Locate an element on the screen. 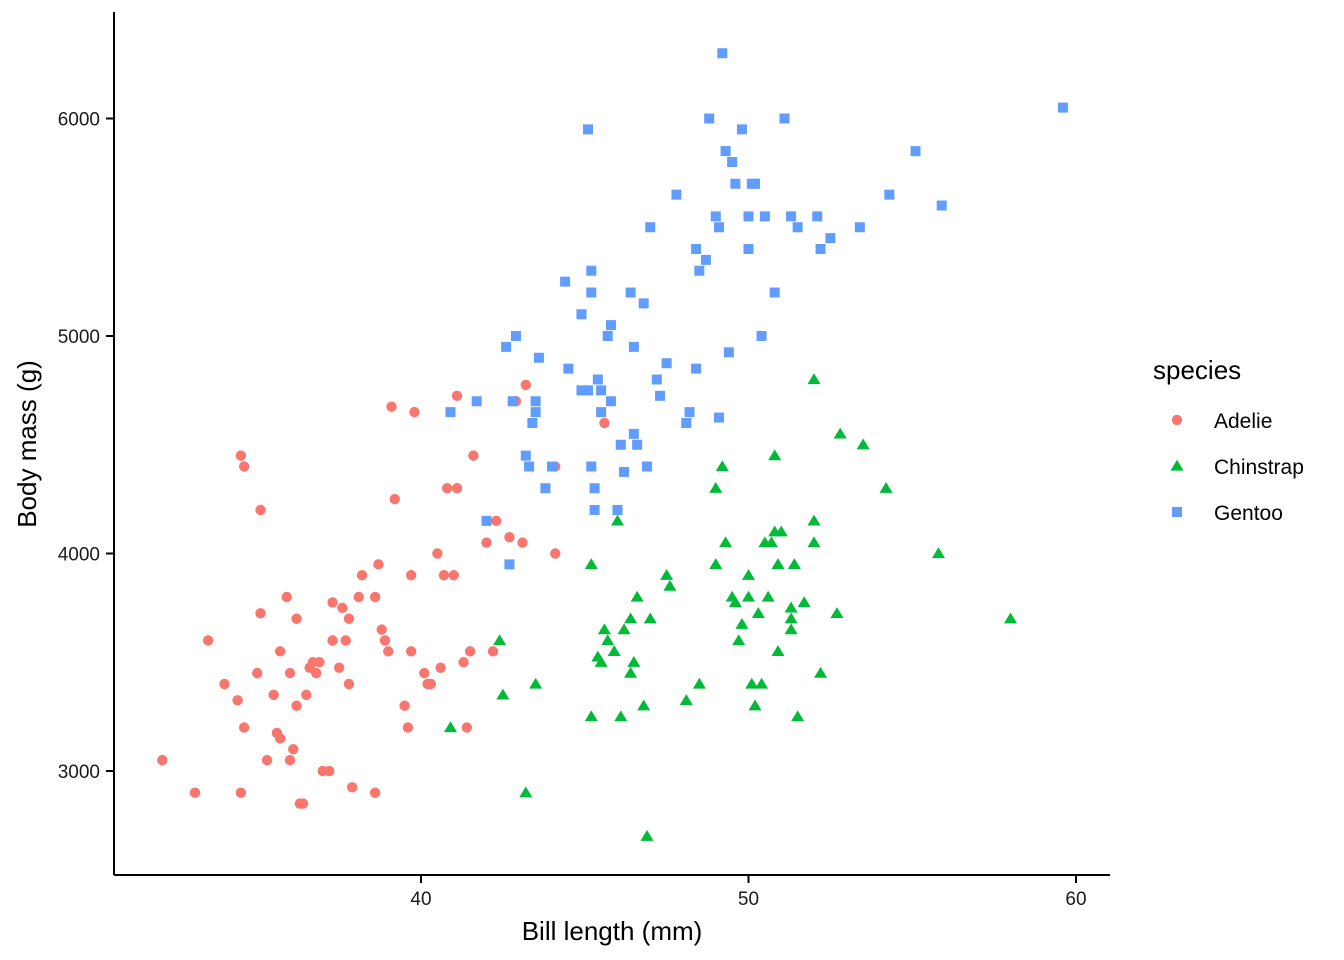 The width and height of the screenshot is (1344, 960). legend-label-adelie: Adelie is located at coordinates (1243, 421).